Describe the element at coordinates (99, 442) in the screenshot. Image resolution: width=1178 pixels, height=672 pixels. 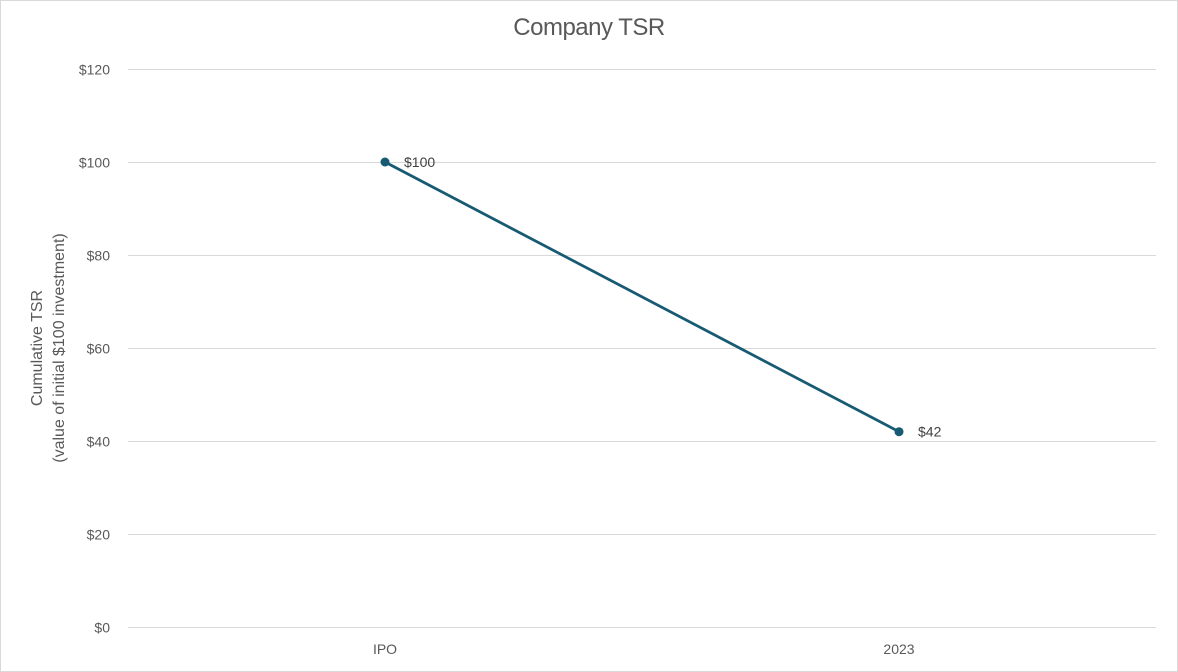
I see `y-tick-label: $40` at that location.